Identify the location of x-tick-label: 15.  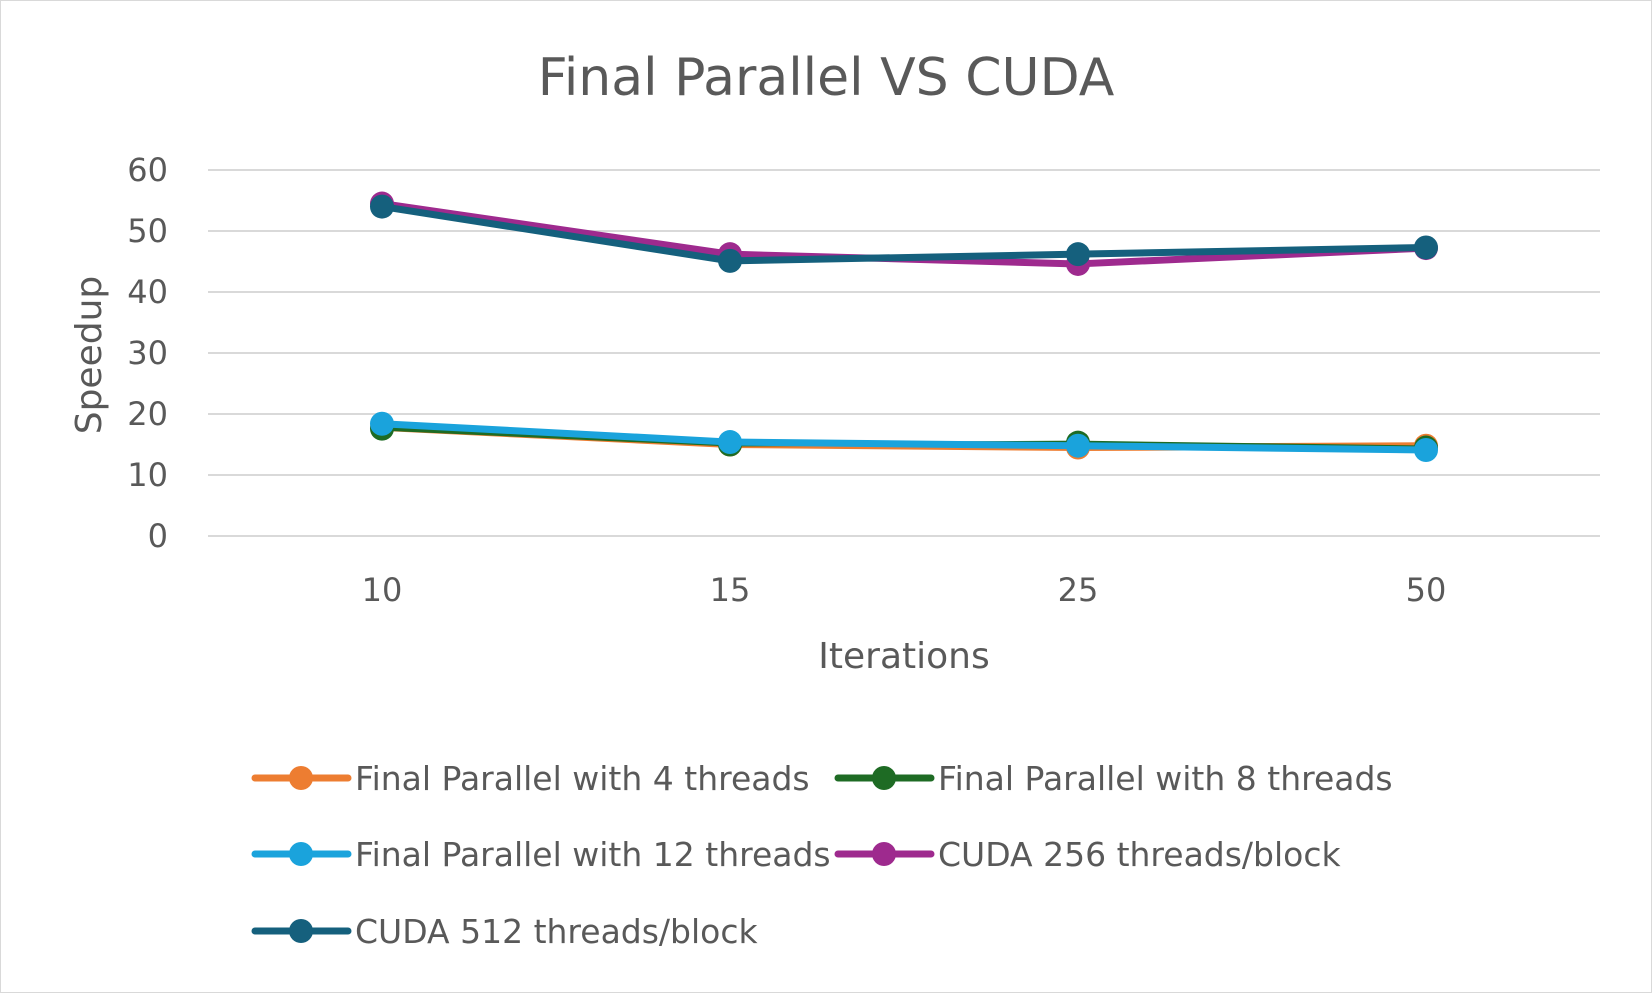
(730, 590).